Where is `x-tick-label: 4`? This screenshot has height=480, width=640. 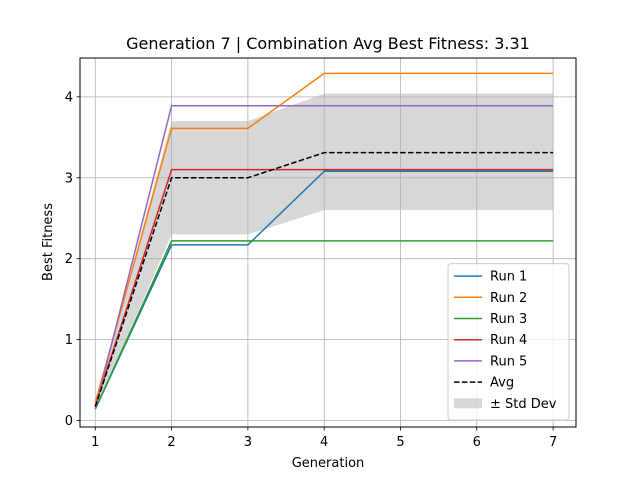
x-tick-label: 4 is located at coordinates (324, 442).